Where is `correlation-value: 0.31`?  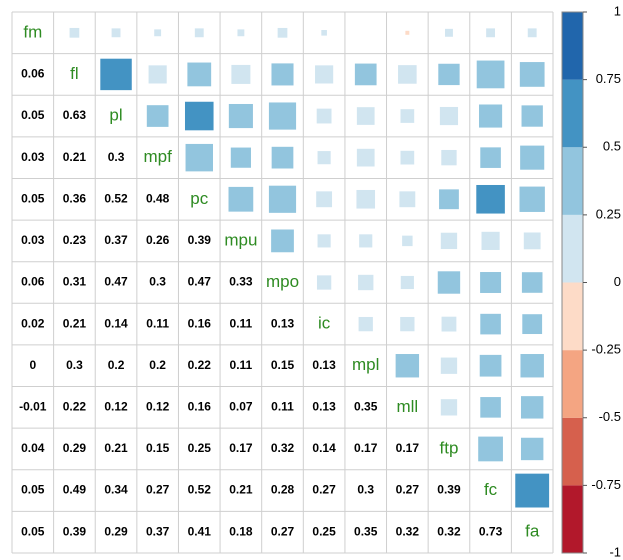 correlation-value: 0.31 is located at coordinates (75, 282).